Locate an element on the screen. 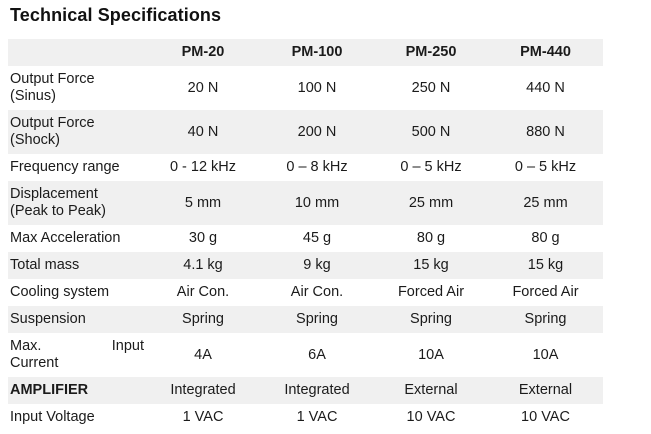  table-row: Max Acceleration 30 g 45 g 80 g 80 g is located at coordinates (305, 238).